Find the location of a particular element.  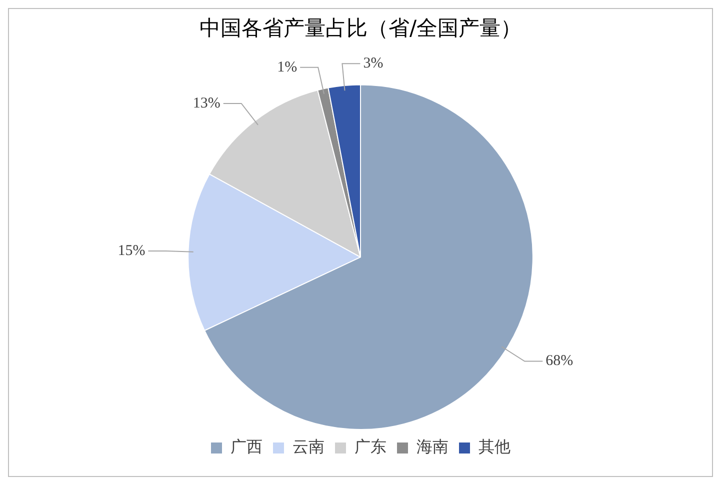

legend-label: 广东 is located at coordinates (370, 446).